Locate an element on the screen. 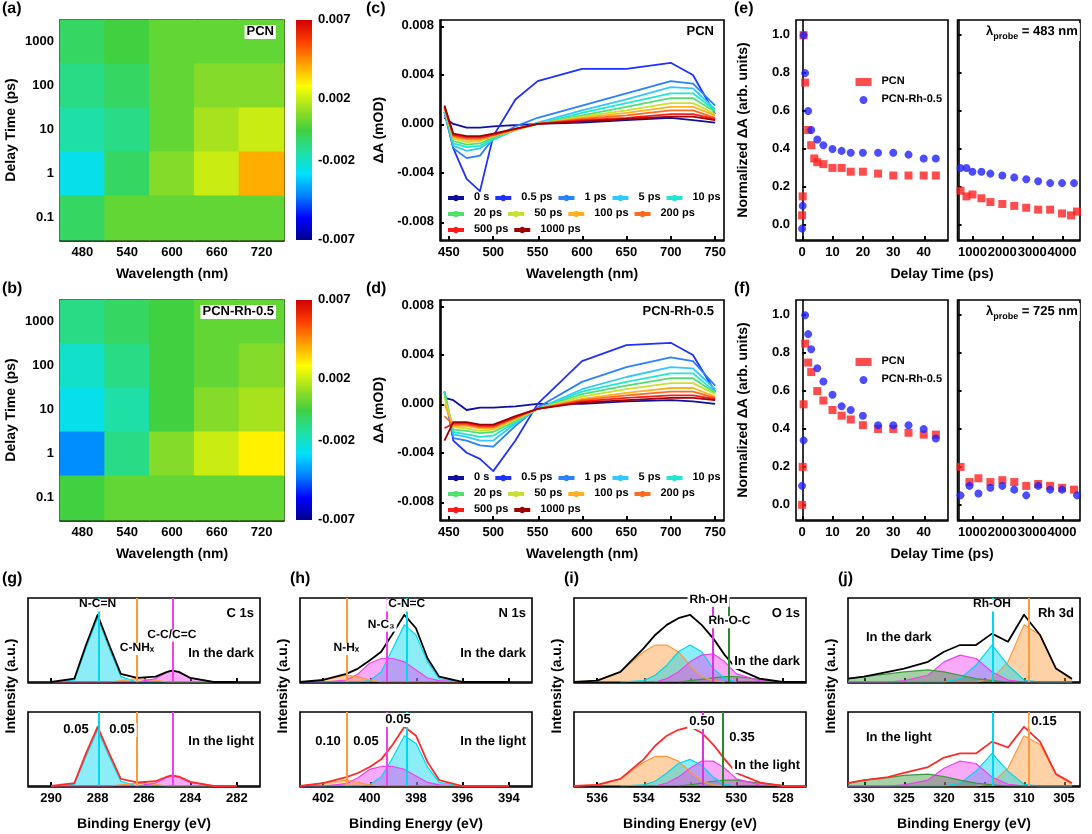  chart-title: (h) is located at coordinates (301, 578).